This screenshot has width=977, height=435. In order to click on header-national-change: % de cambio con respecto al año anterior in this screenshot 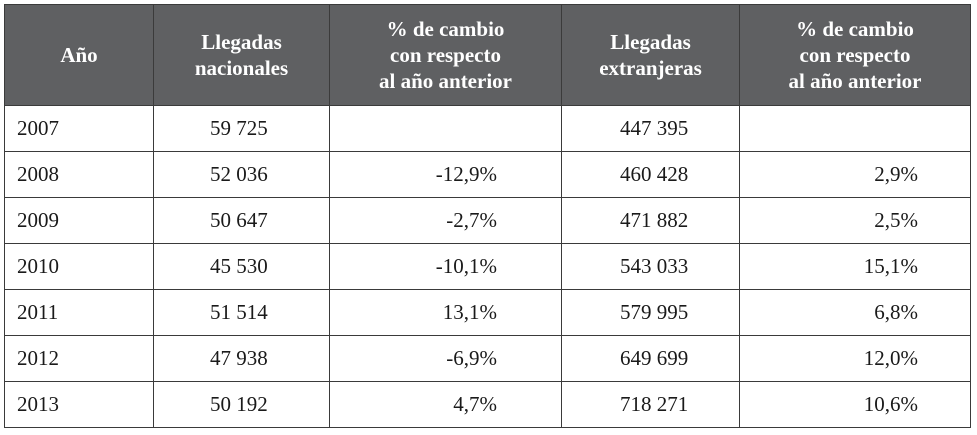, I will do `click(445, 55)`.